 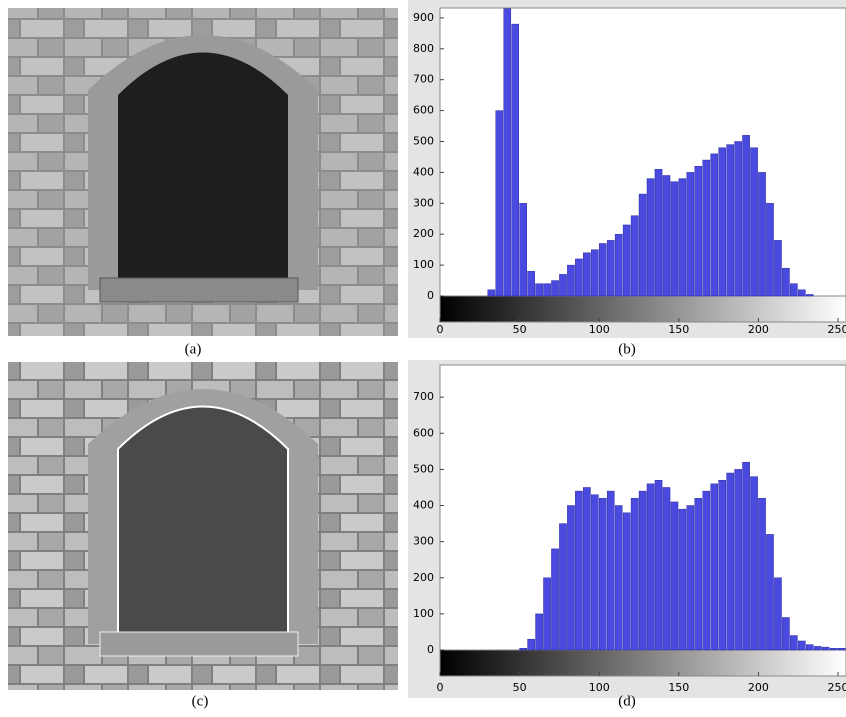 What do you see at coordinates (193, 349) in the screenshot?
I see `caption: (a)` at bounding box center [193, 349].